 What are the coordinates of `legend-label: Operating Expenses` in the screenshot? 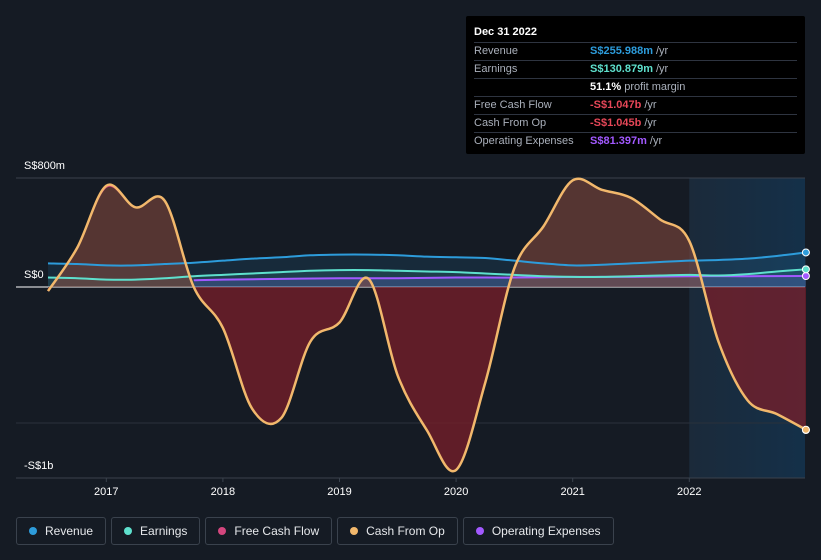 It's located at (546, 531).